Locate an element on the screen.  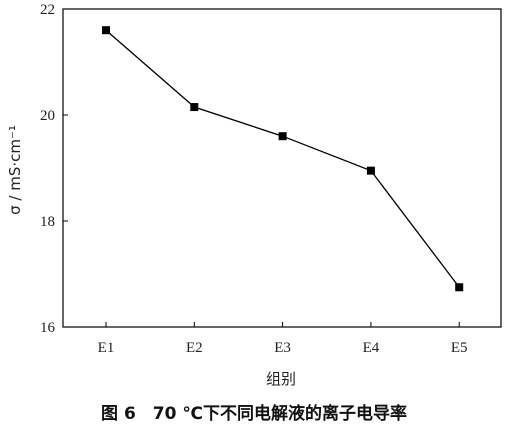
x-tick-label: E5 is located at coordinates (459, 348).